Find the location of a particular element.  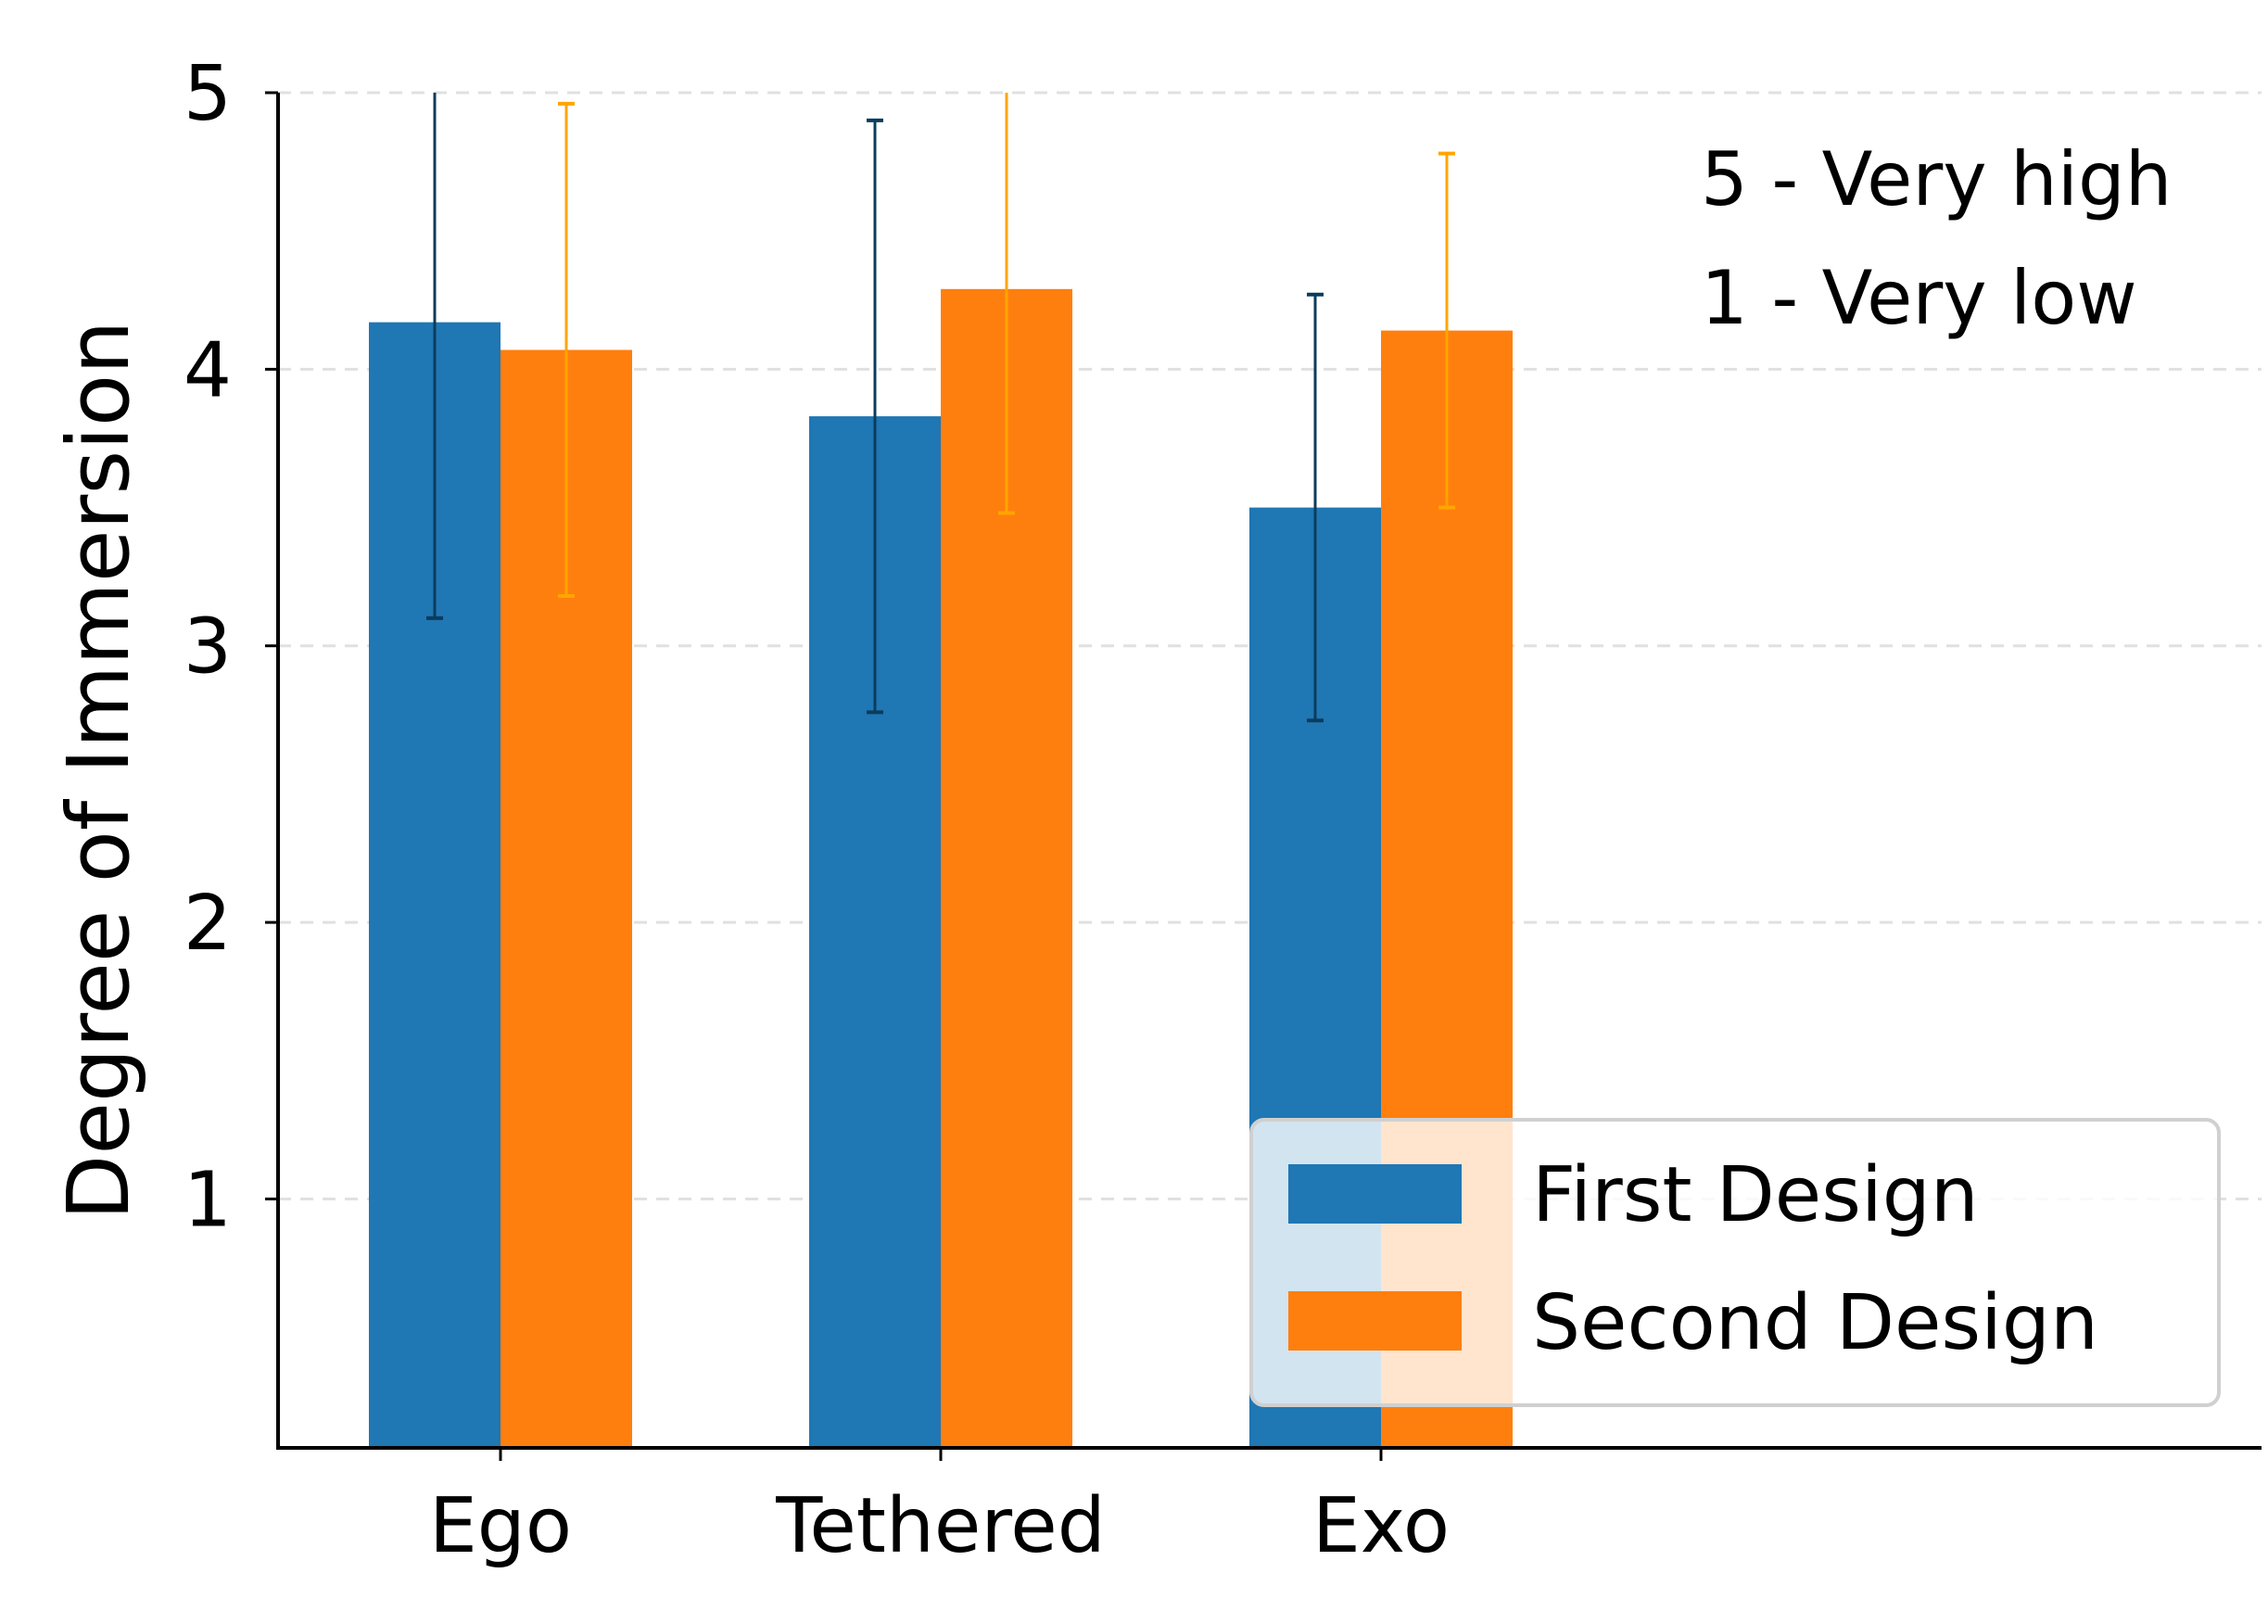

legend-label-second-design: Second Design is located at coordinates (1815, 1323).